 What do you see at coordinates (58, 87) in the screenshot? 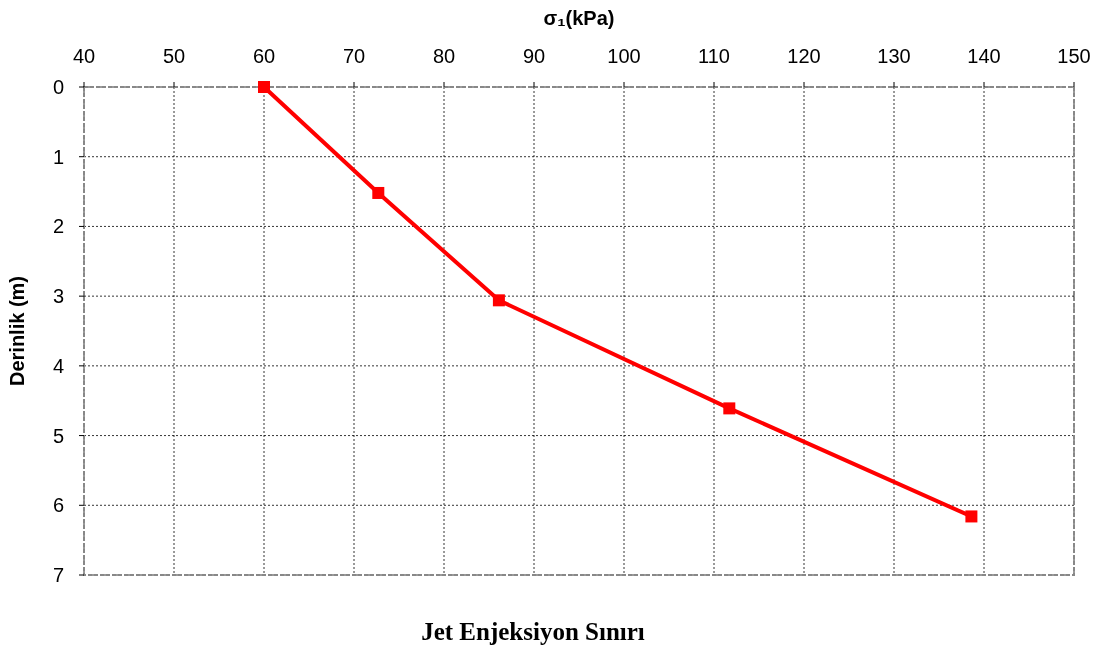
I see `y-tick-label: 0` at bounding box center [58, 87].